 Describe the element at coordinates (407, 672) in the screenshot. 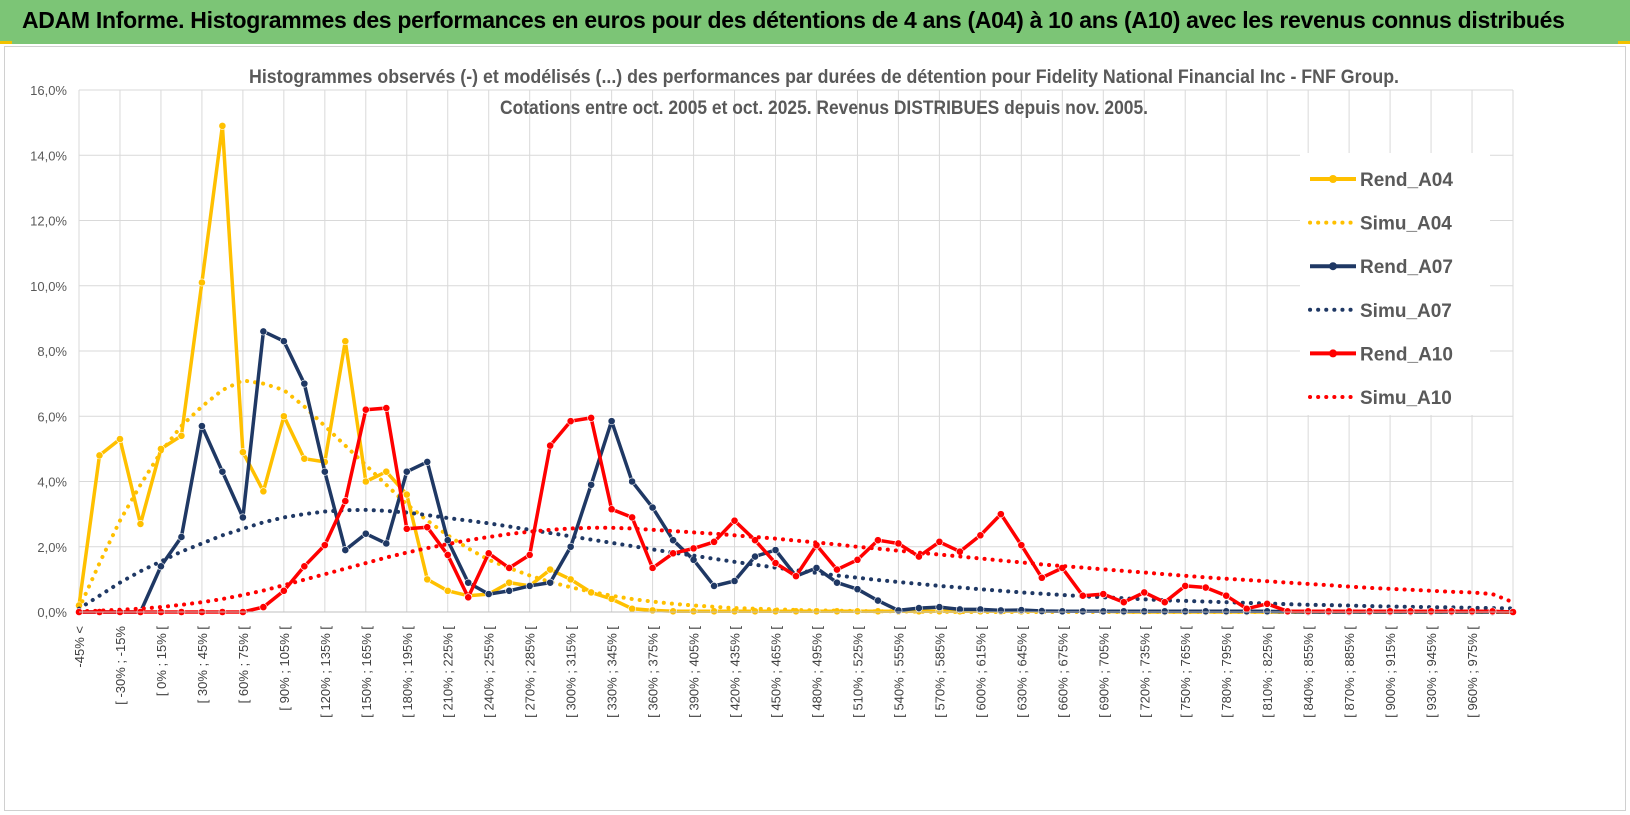

I see `x-tick-label: [ 180% ; 195% [` at that location.